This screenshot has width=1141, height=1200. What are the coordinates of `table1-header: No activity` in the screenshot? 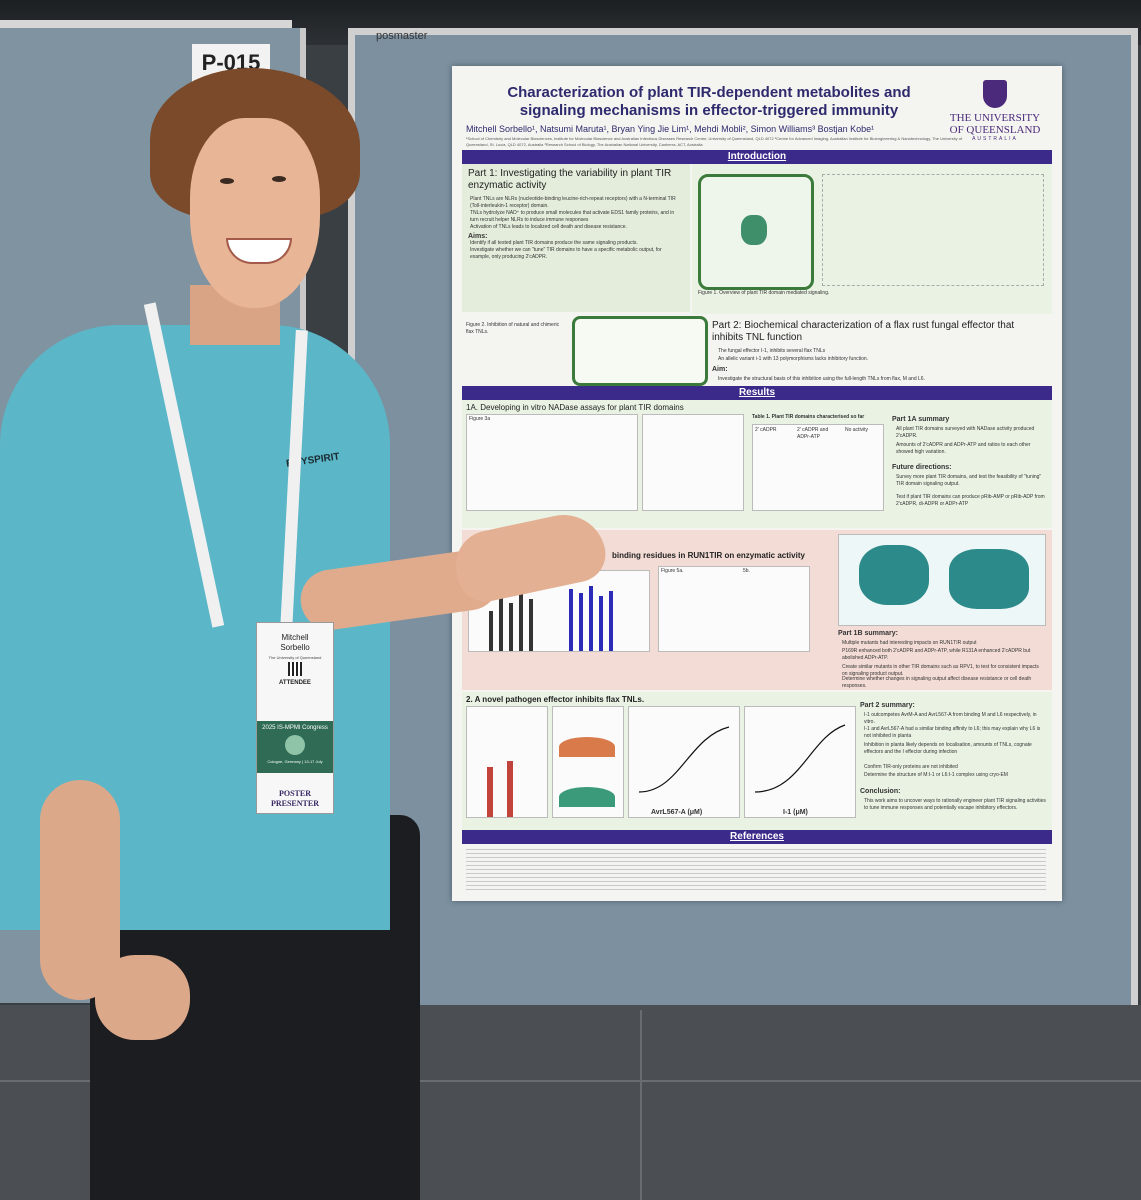 It's located at (857, 430).